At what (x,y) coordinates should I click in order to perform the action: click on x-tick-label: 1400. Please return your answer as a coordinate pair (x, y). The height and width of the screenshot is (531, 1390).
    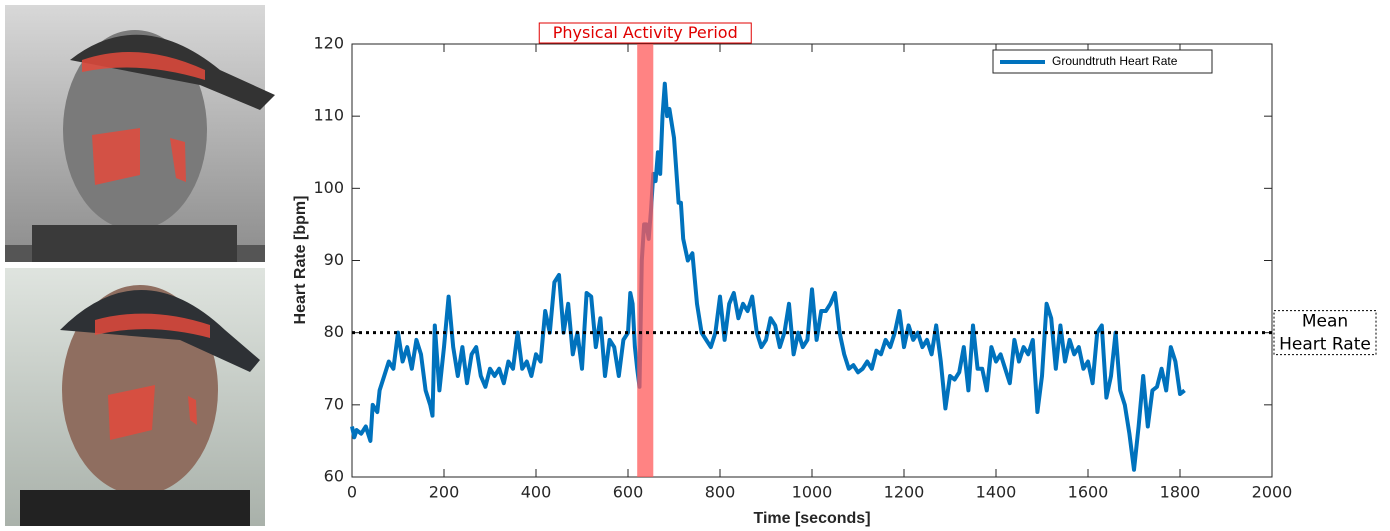
    Looking at the image, I should click on (996, 492).